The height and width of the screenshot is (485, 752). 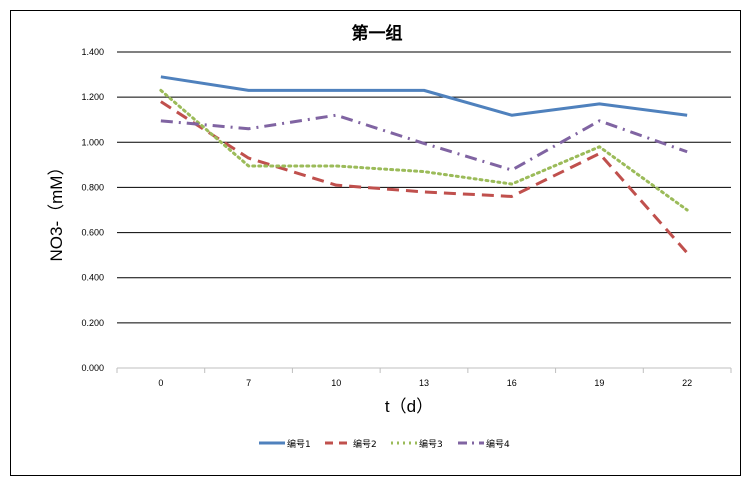 What do you see at coordinates (92, 52) in the screenshot?
I see `y-tick-label: 1.400` at bounding box center [92, 52].